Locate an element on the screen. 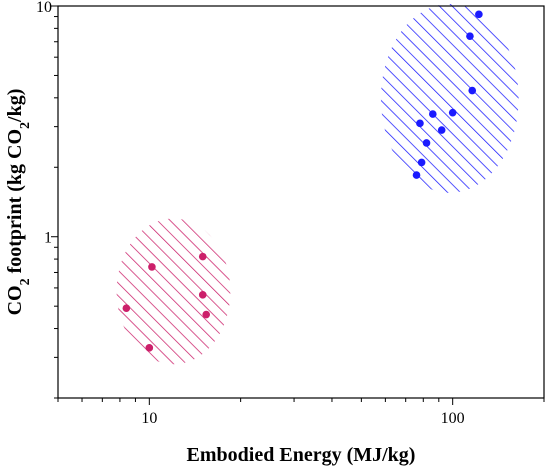  x-tick-label: 10 is located at coordinates (149, 418).